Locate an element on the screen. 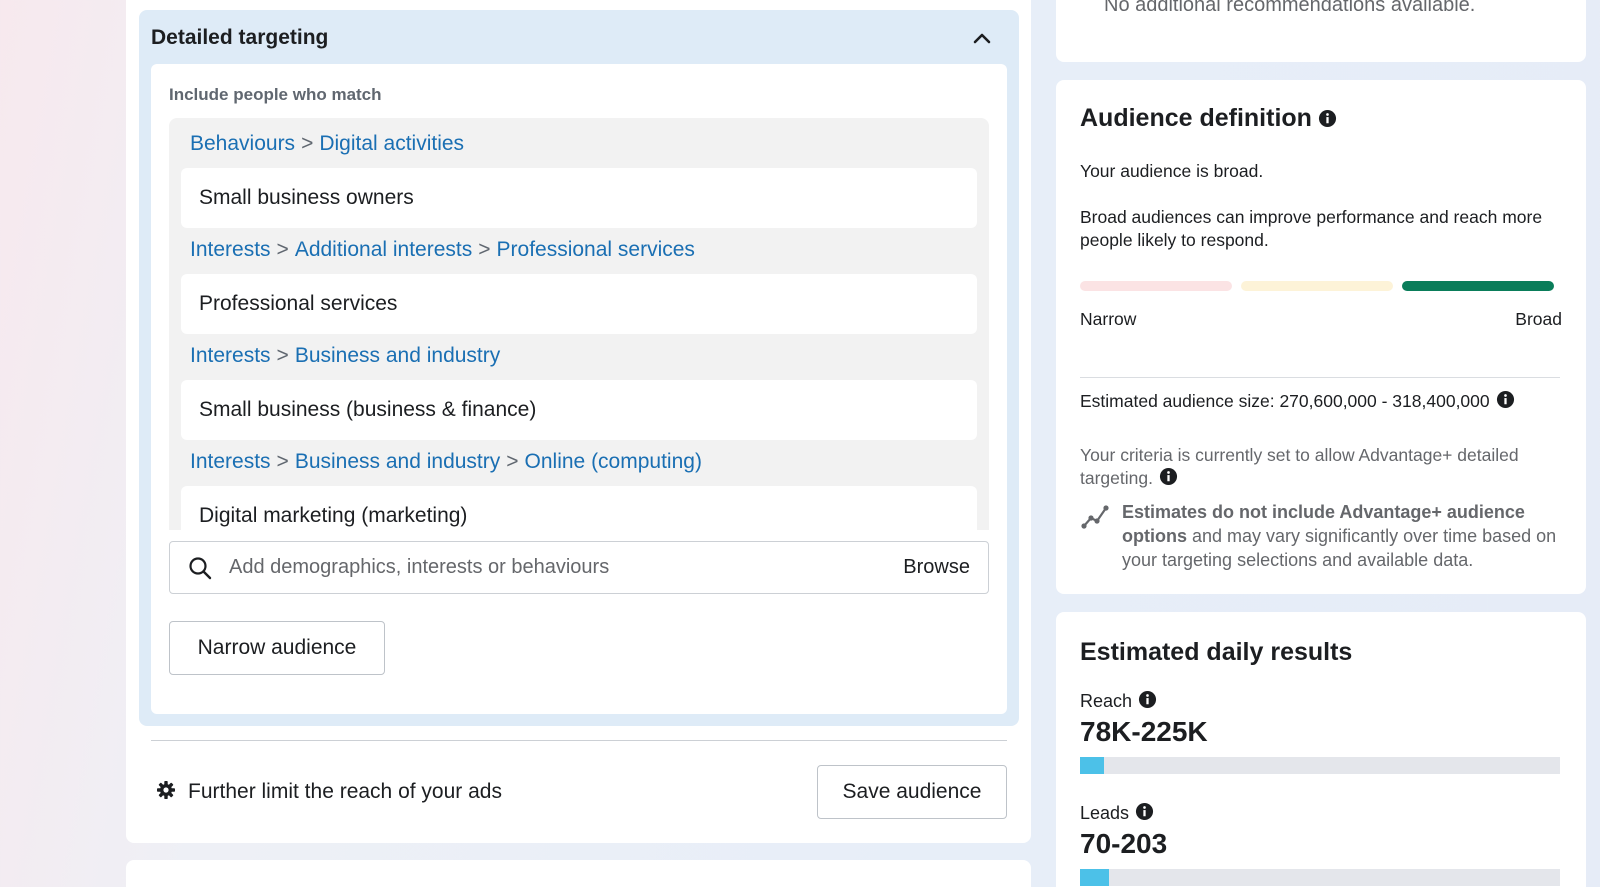 Image resolution: width=1600 pixels, height=887 pixels. criteria-item: Small business owners is located at coordinates (579, 198).